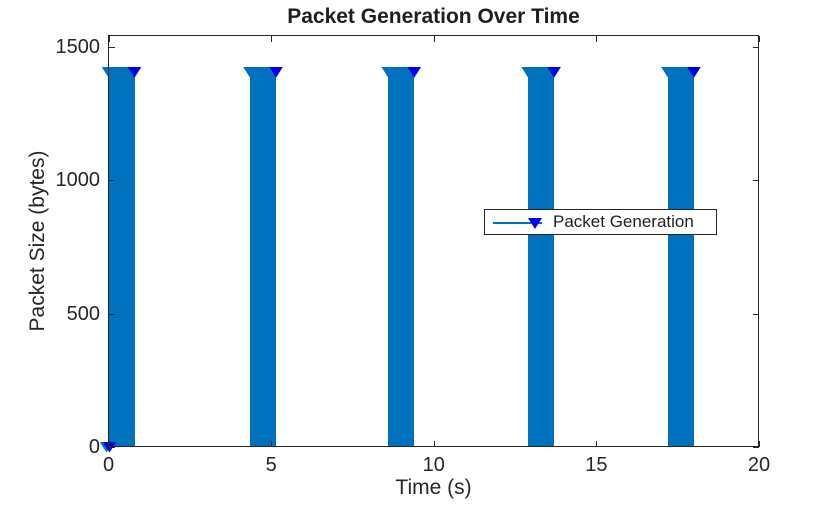 The image size is (840, 505). Describe the element at coordinates (755, 447) in the screenshot. I see `y-tick-right` at that location.